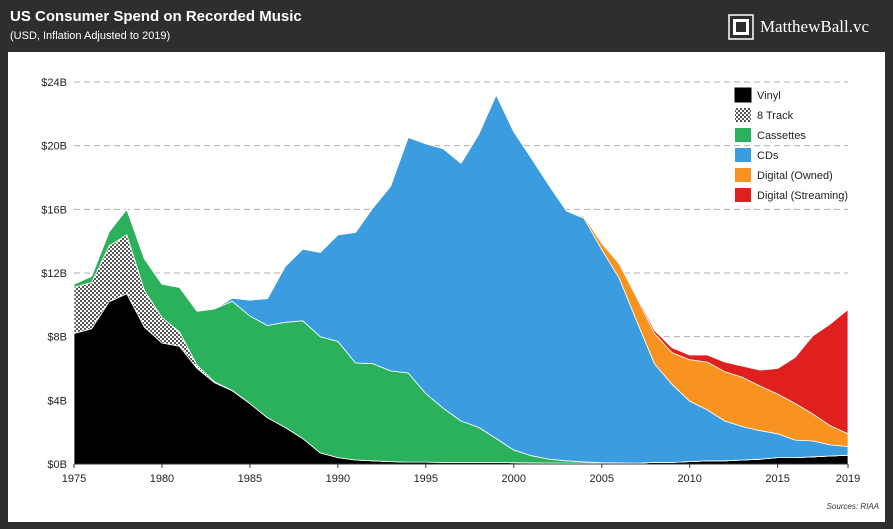 The width and height of the screenshot is (893, 529). Describe the element at coordinates (426, 479) in the screenshot. I see `x-tick-label: 1995` at that location.